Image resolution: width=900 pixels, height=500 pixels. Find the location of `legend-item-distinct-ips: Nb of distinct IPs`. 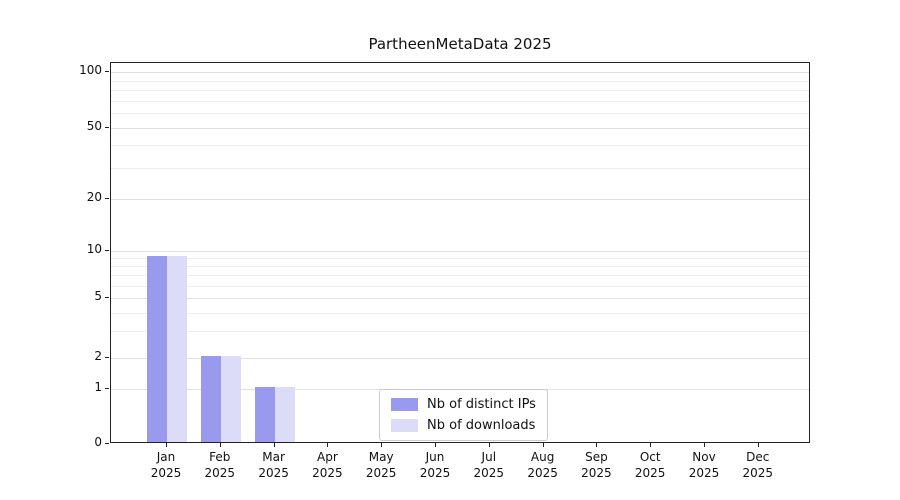

legend-item-distinct-ips: Nb of distinct IPs is located at coordinates (463, 404).